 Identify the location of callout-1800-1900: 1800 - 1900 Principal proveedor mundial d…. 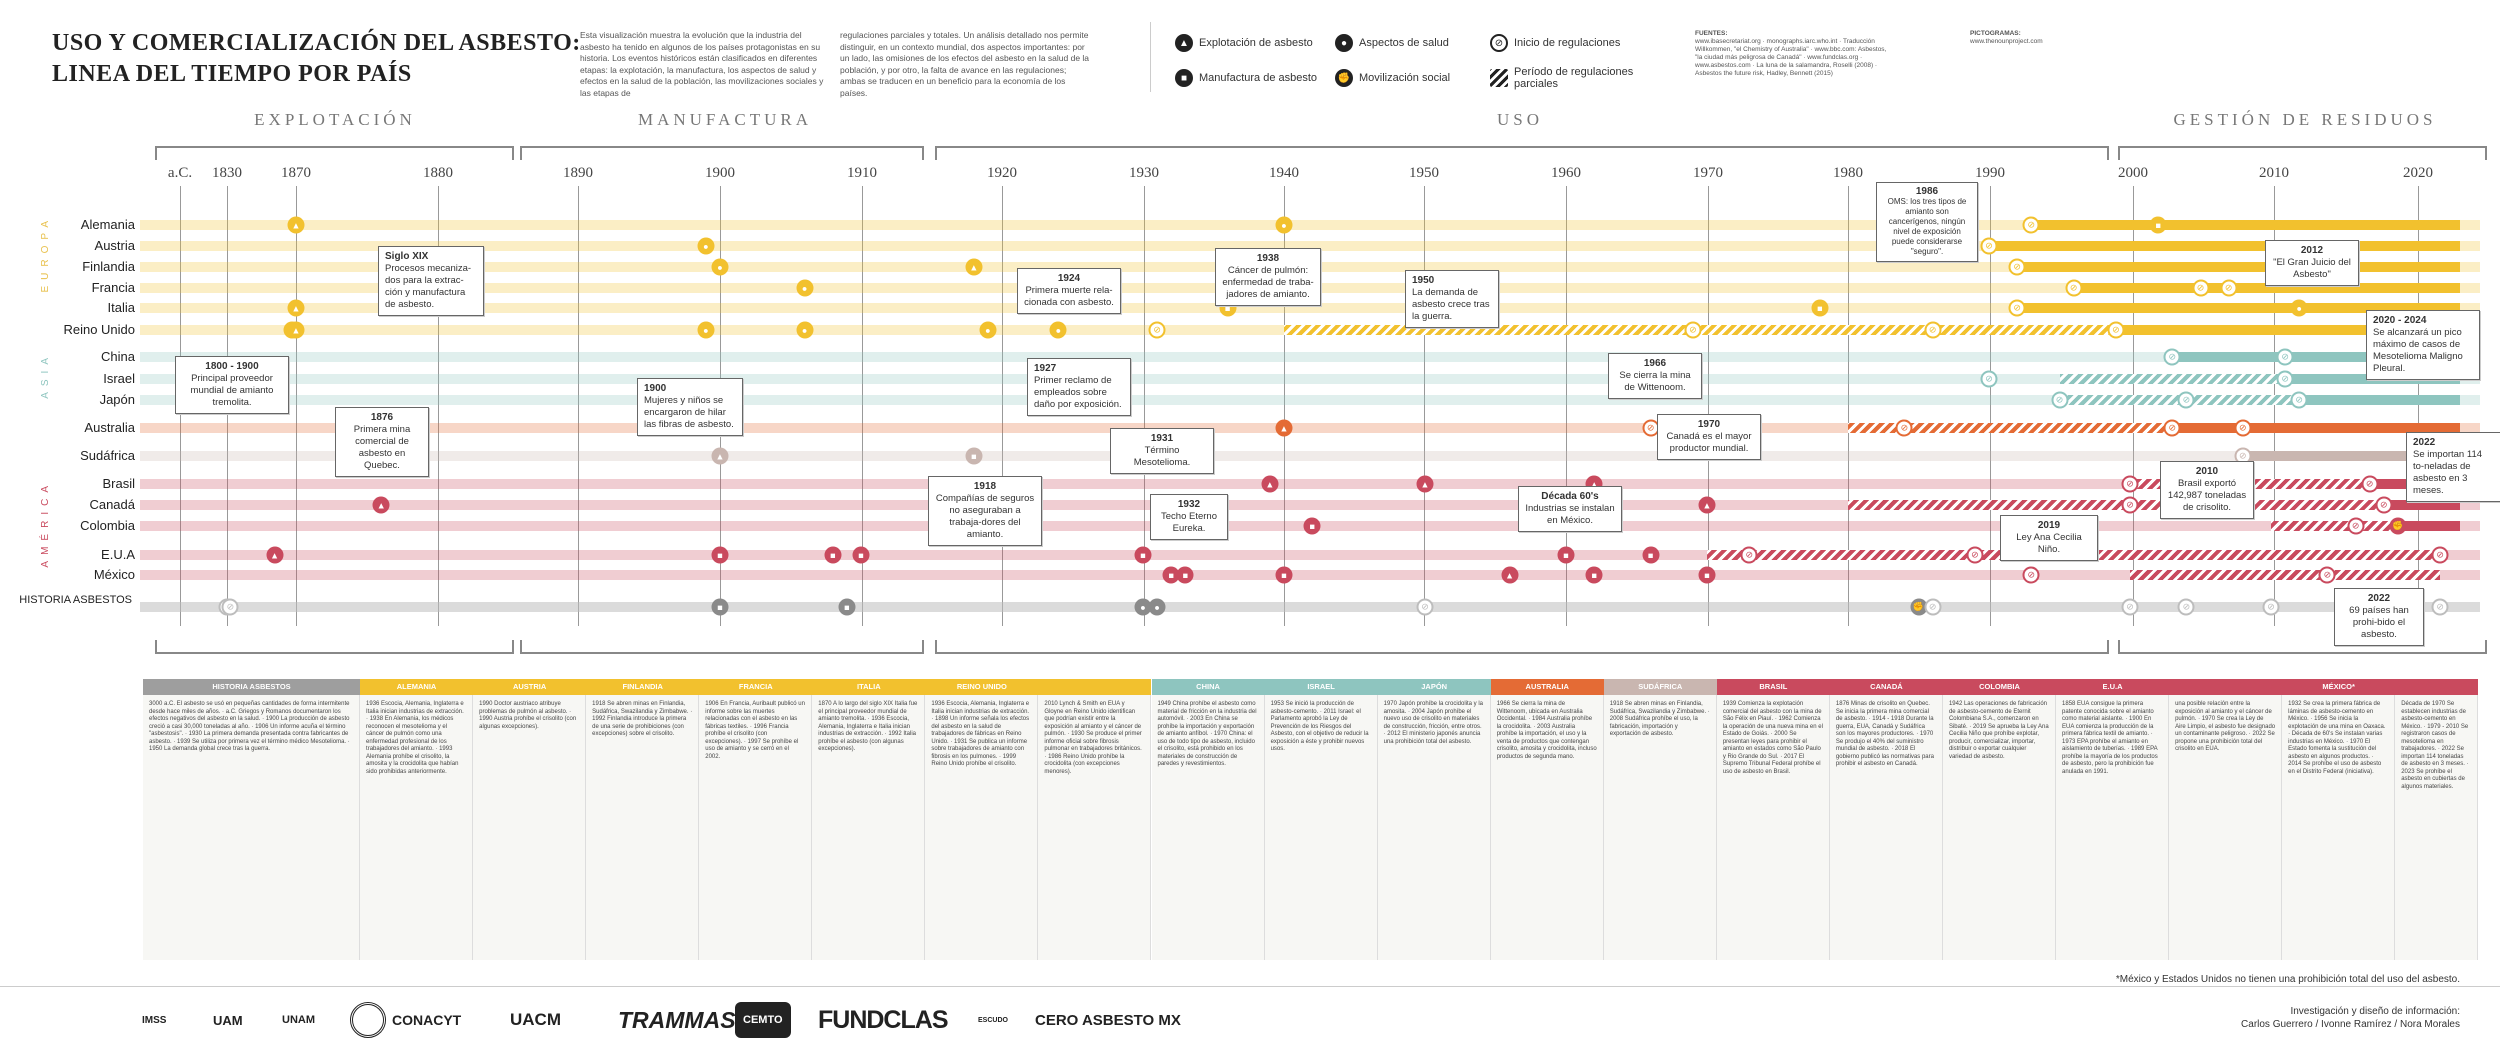
(232, 385).